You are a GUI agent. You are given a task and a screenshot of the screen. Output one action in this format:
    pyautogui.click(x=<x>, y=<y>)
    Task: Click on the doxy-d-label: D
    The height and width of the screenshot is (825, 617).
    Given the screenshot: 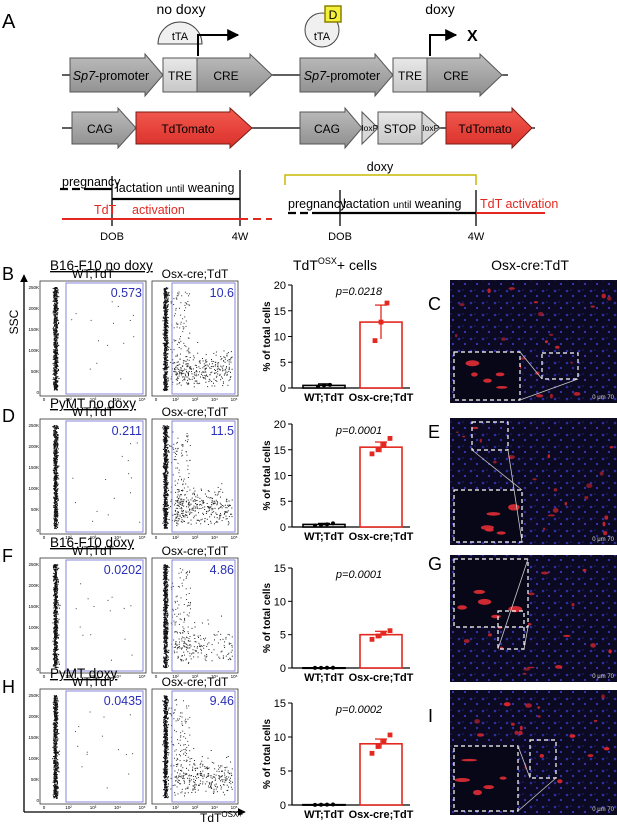 What is the action you would take?
    pyautogui.click(x=333, y=15)
    